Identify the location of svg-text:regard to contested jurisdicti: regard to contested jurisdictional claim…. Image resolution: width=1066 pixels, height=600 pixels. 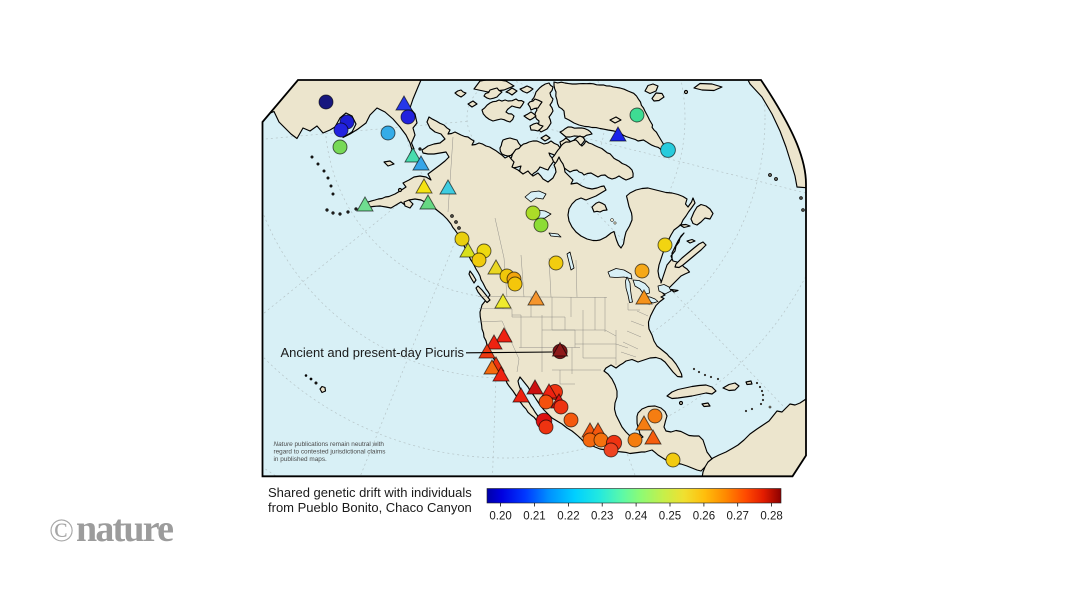
(330, 452).